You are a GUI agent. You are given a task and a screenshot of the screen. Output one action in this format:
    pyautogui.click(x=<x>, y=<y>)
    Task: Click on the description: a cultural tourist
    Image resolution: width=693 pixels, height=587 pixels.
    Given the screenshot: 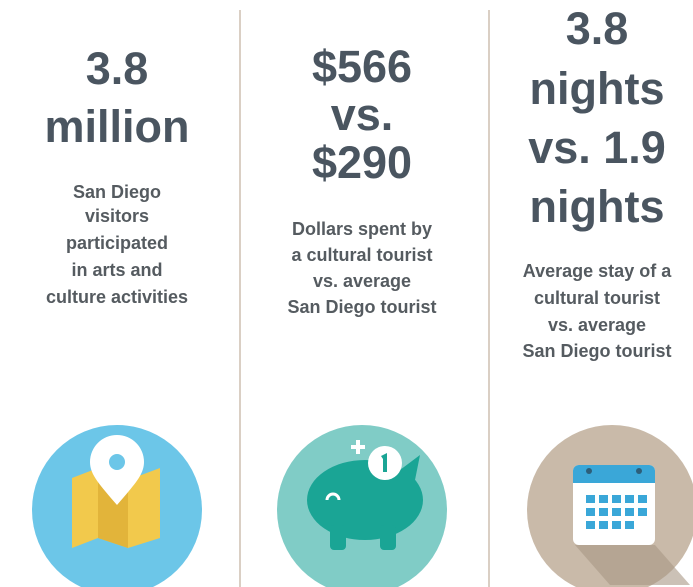 What is the action you would take?
    pyautogui.click(x=361, y=255)
    